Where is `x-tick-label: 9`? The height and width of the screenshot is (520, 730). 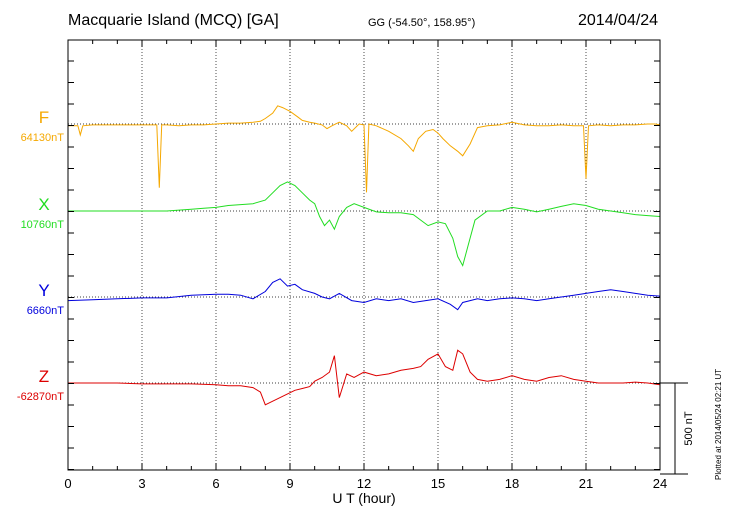 x-tick-label: 9 is located at coordinates (289, 483).